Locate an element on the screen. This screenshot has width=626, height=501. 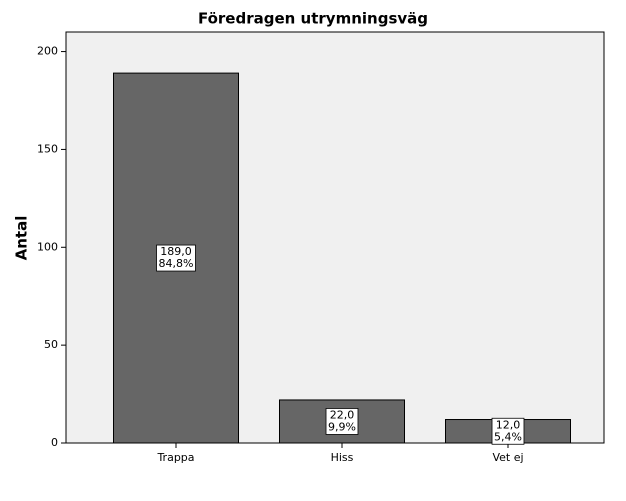
chart-title: Föredragen utrymningsväg is located at coordinates (313, 19).